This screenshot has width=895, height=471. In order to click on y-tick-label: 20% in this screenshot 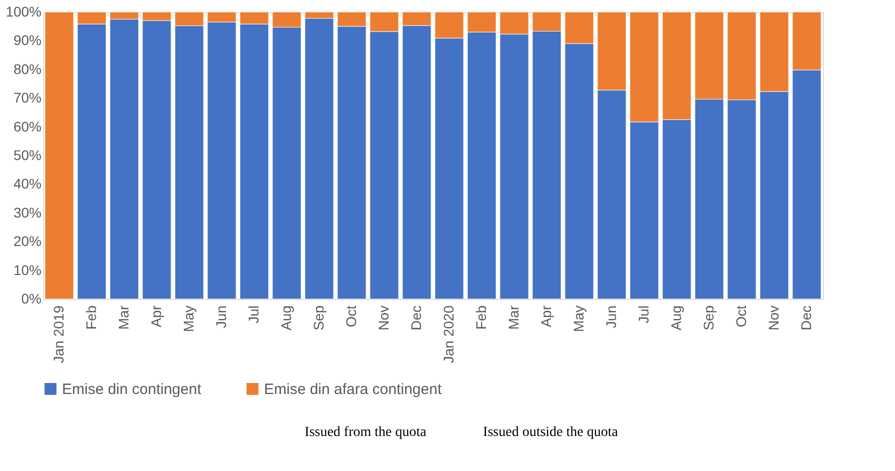, I will do `click(27, 241)`.